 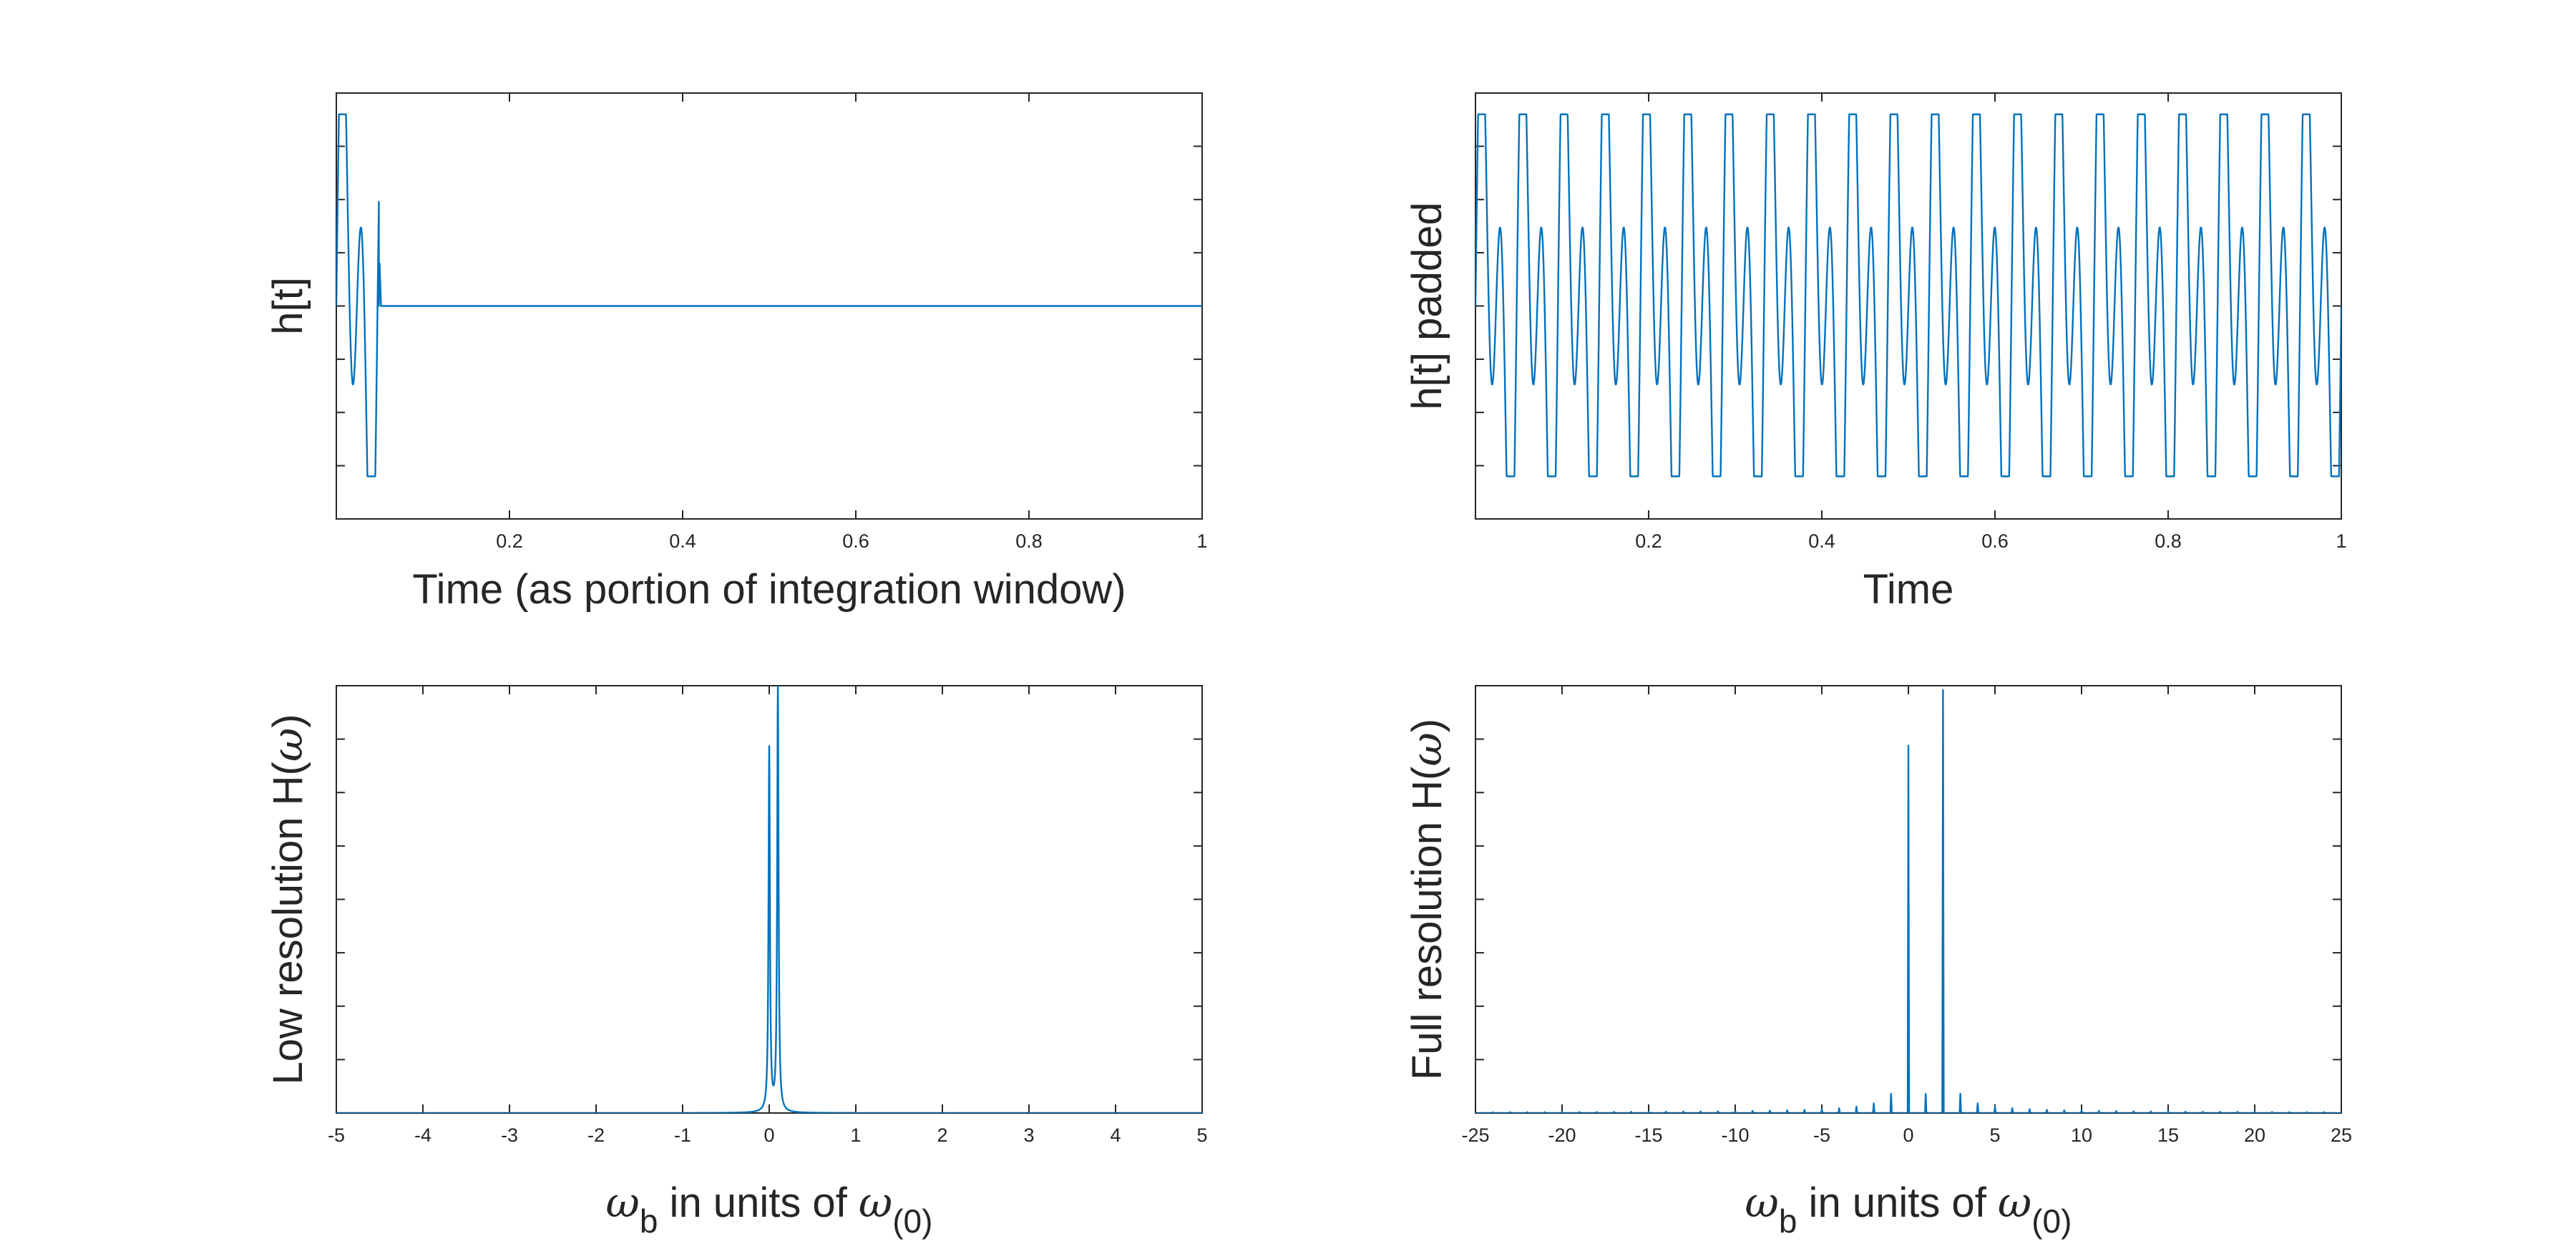 I want to click on x-axis-label: Time (as portion of integration window), so click(x=769, y=589).